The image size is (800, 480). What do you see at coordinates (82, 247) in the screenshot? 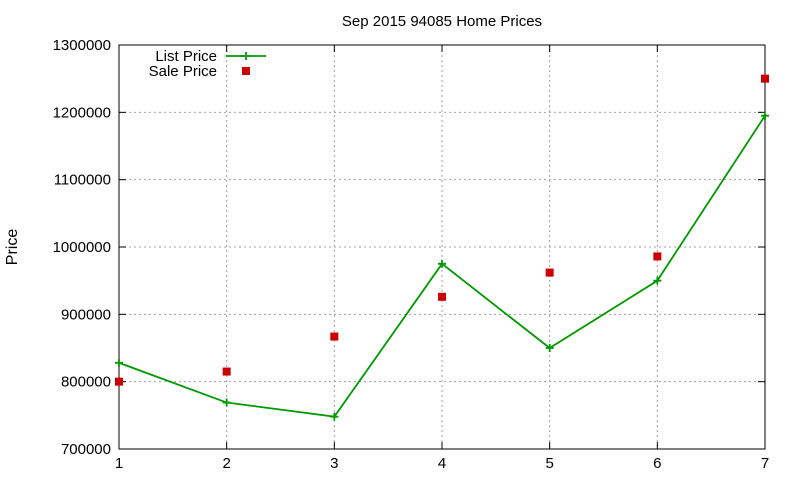
I see `y-tick-label: 1000000` at bounding box center [82, 247].